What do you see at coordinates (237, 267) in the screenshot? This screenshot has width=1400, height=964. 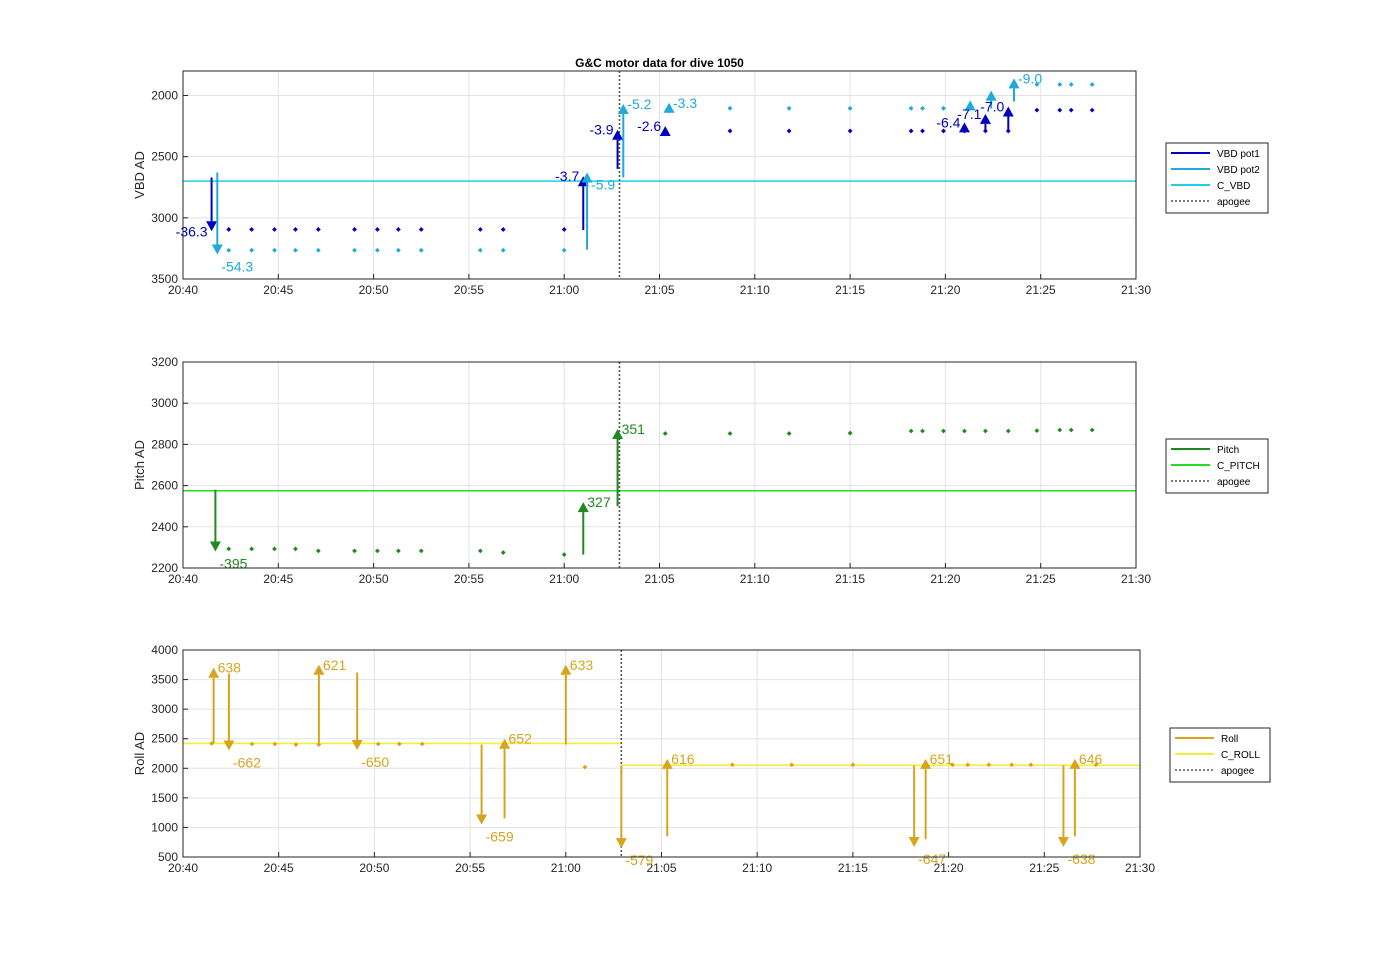 I see `data-label: -54.3` at bounding box center [237, 267].